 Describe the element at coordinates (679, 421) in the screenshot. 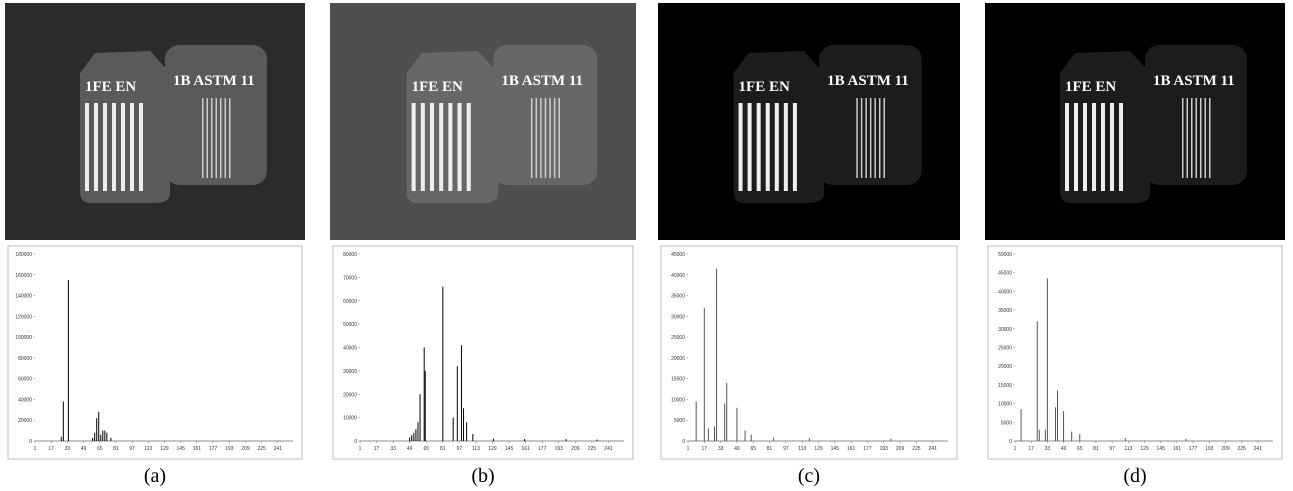

I see `y-tick-label: 5000` at that location.